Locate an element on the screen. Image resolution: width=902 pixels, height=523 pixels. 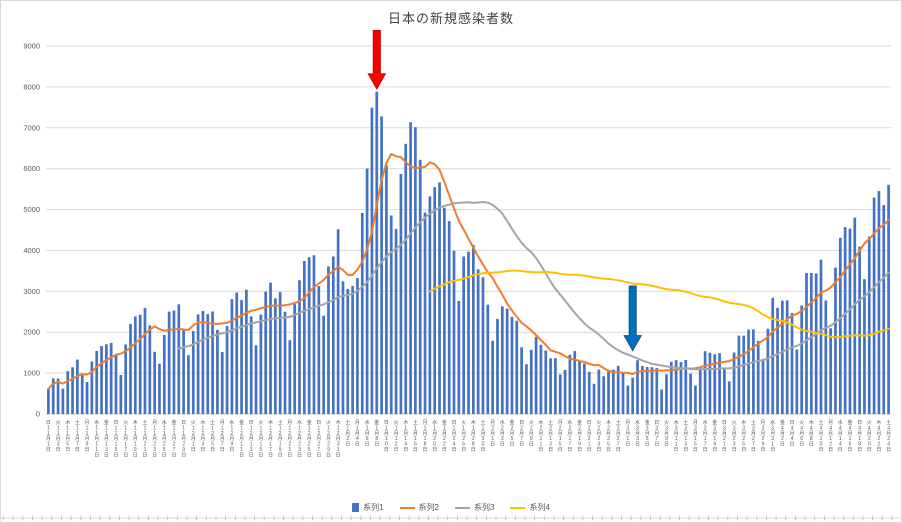
svg-text: 3000 is located at coordinates (31, 291).